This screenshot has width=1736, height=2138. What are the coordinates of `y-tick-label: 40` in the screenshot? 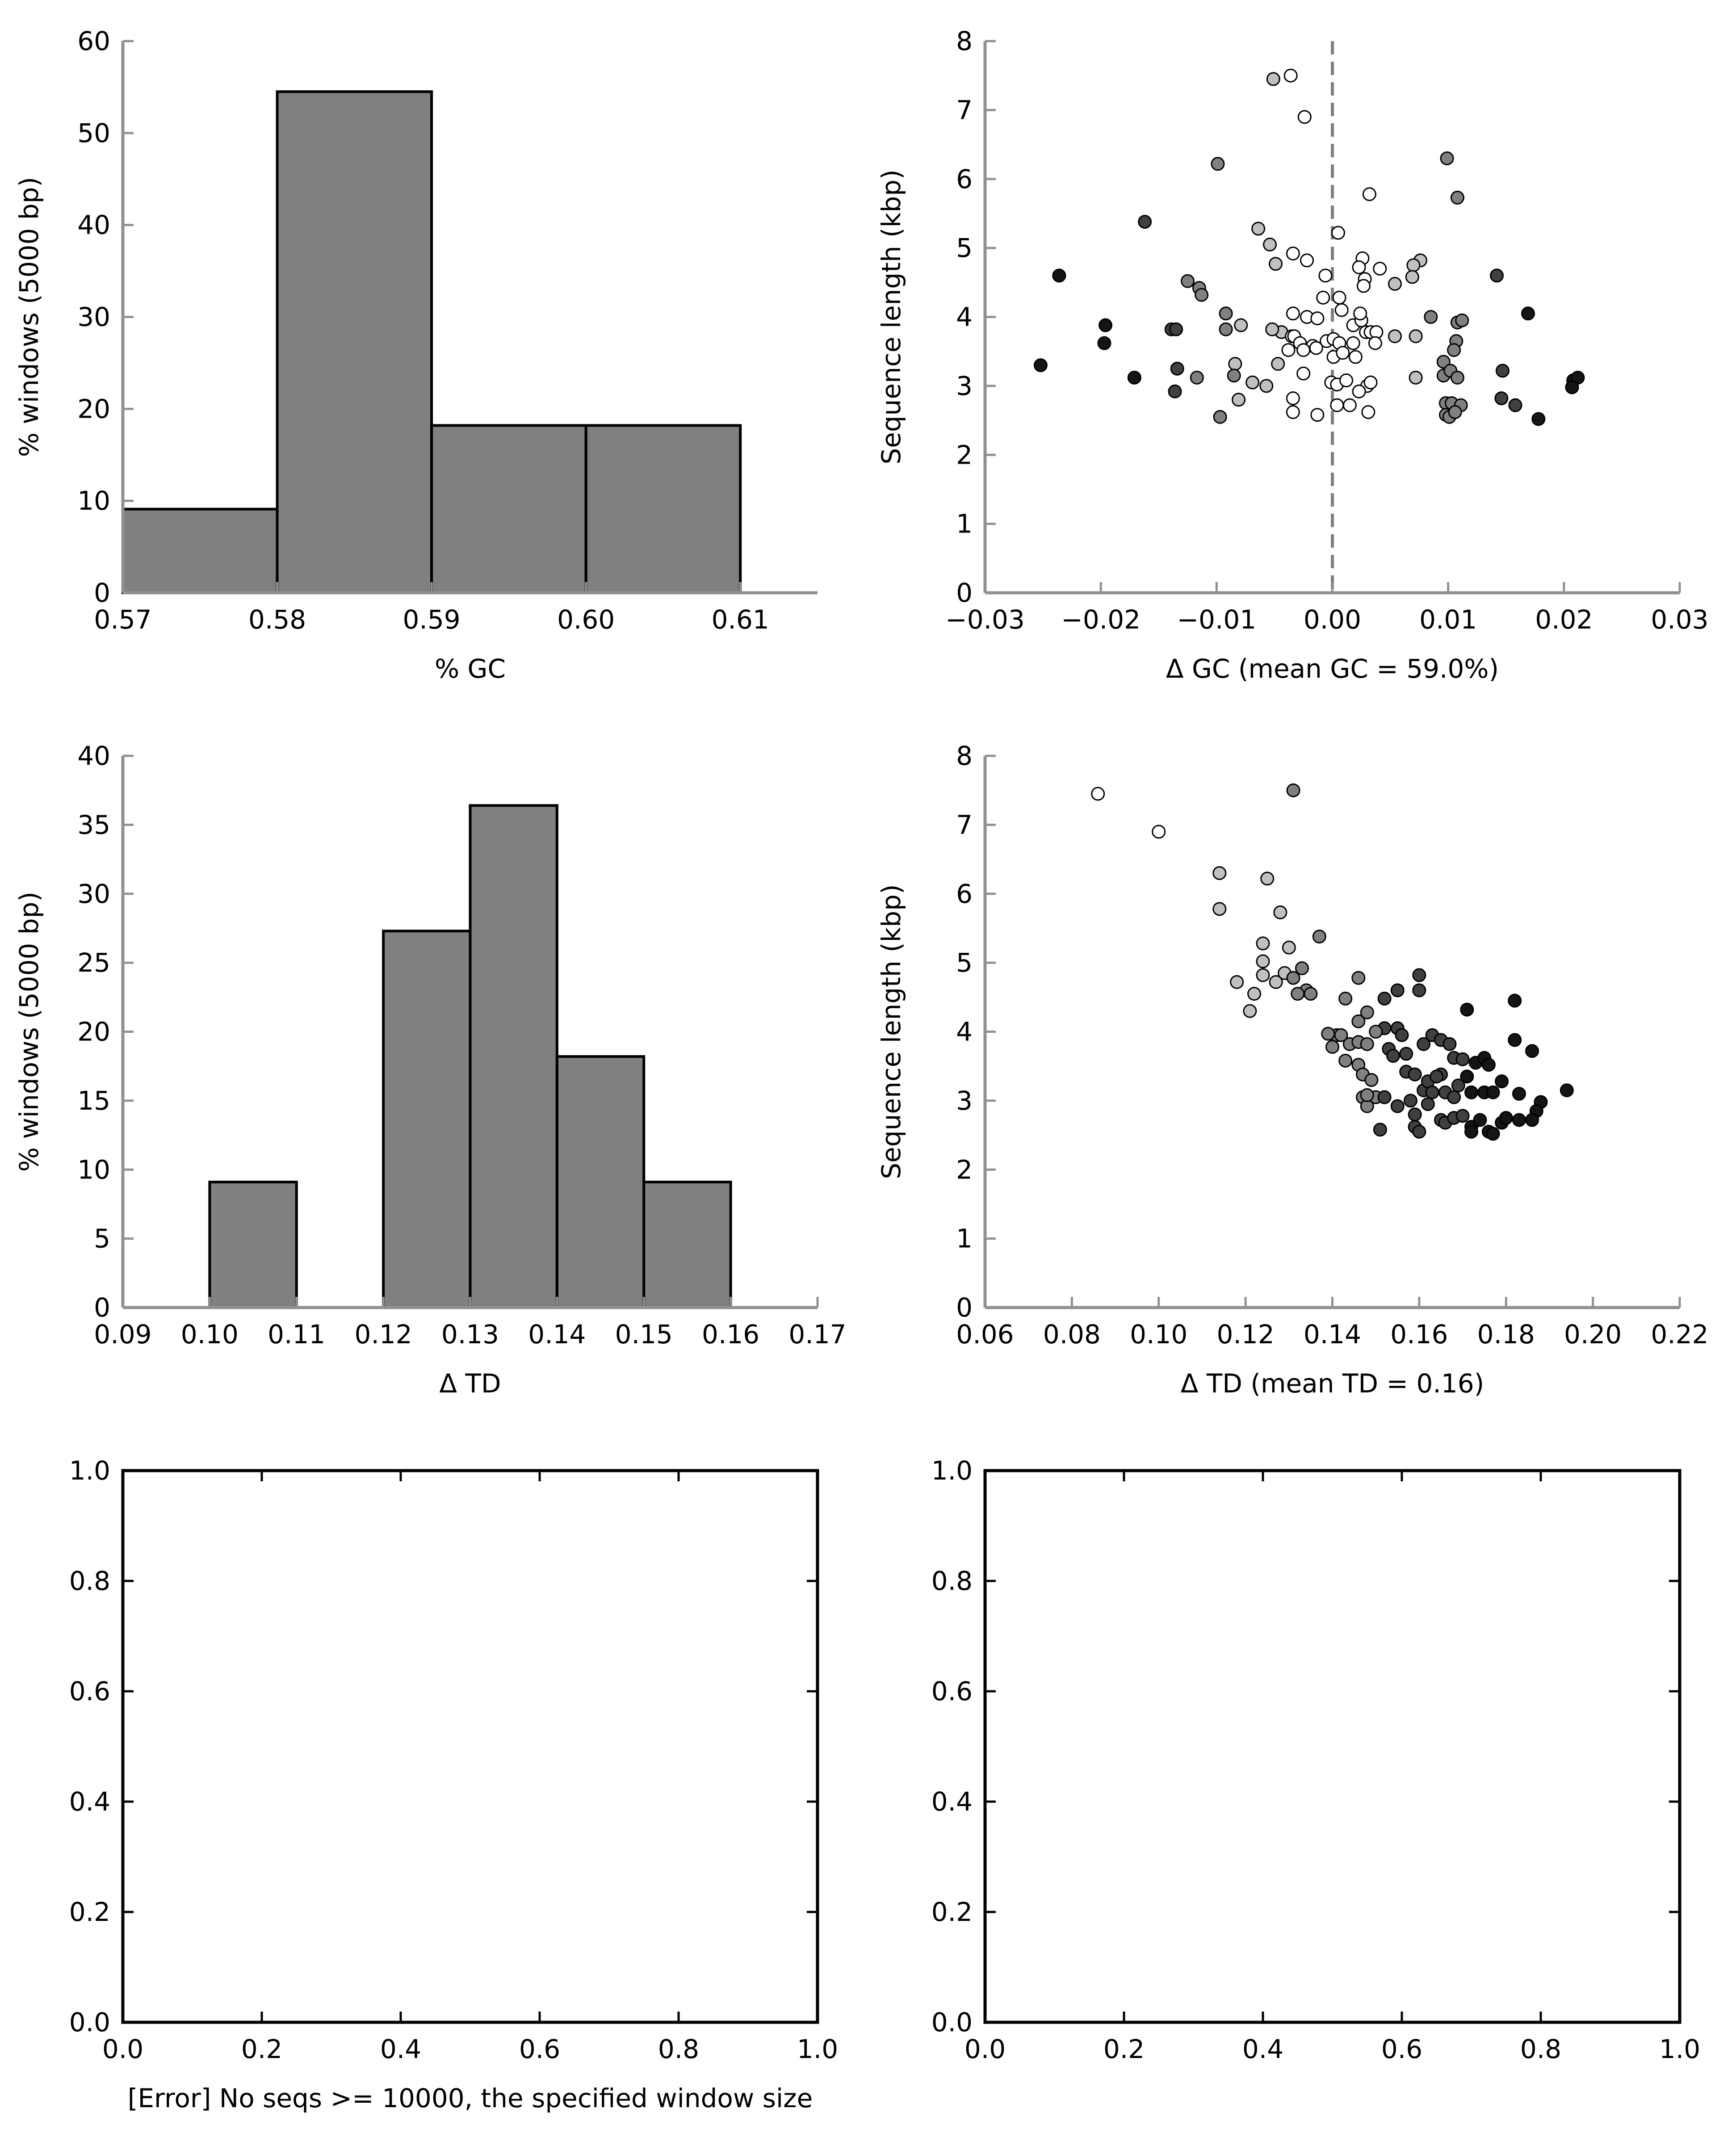 It's located at (93, 756).